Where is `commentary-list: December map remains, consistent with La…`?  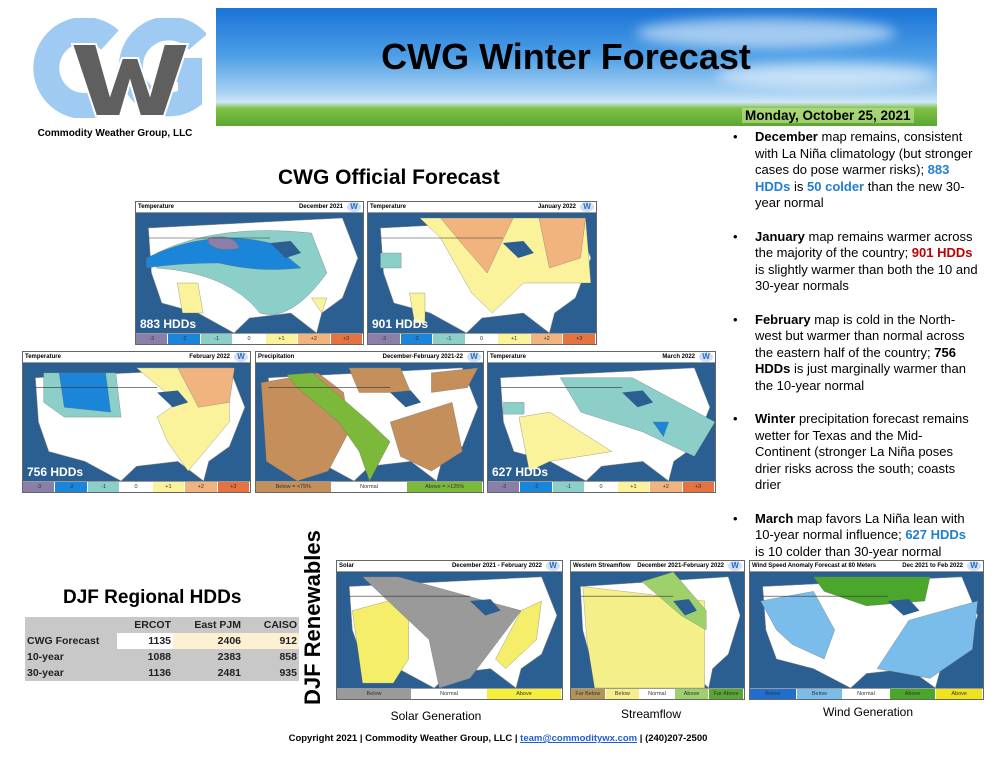 commentary-list: December map remains, consistent with La… is located at coordinates (855, 353).